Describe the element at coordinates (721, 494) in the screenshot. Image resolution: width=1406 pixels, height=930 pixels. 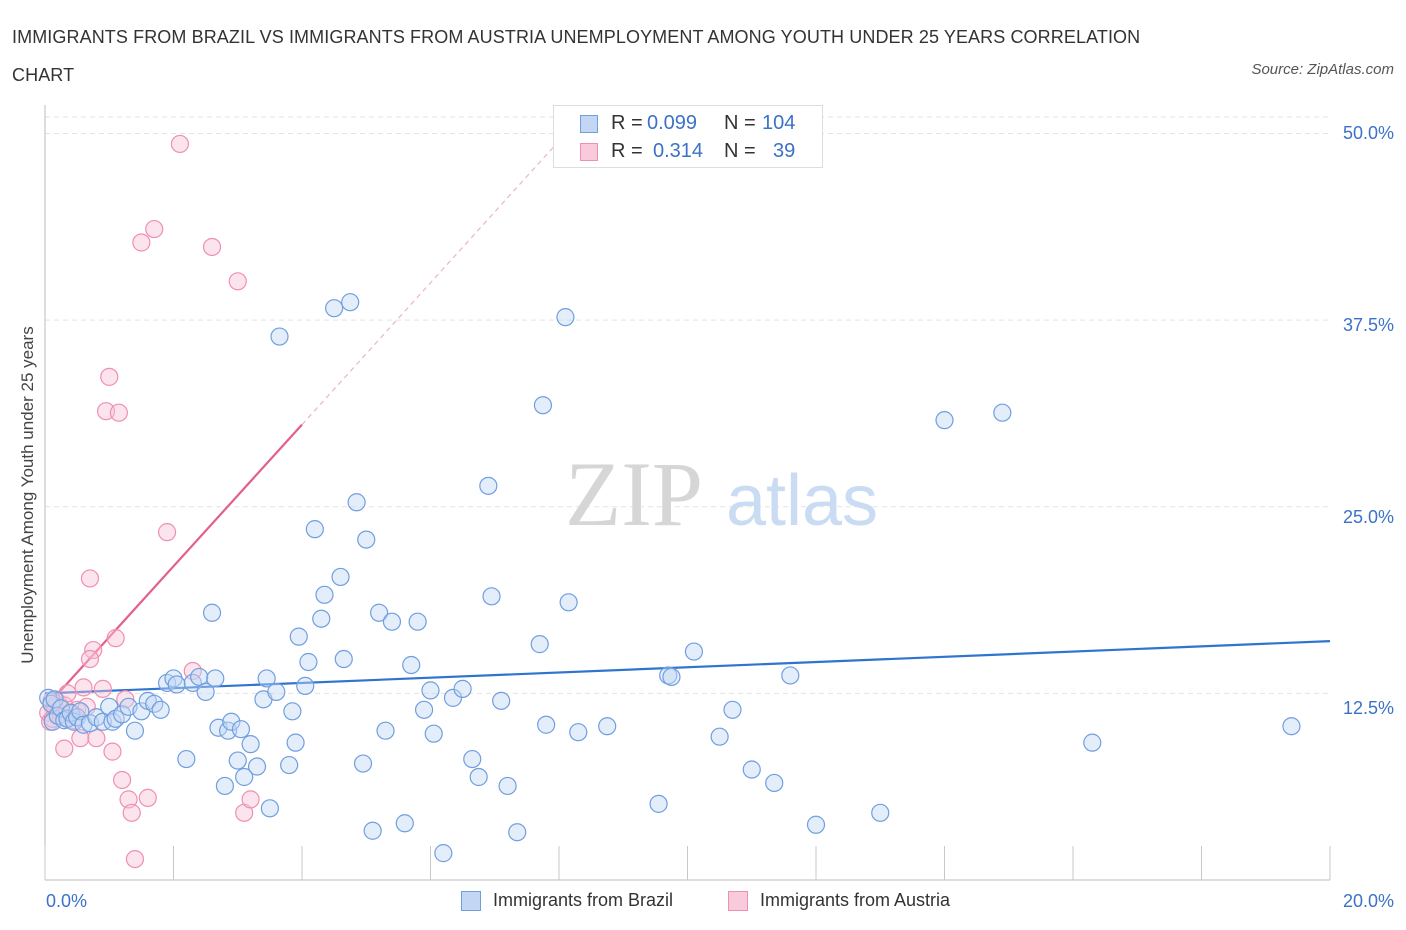
I see `watermark: ZIP atlas` at that location.